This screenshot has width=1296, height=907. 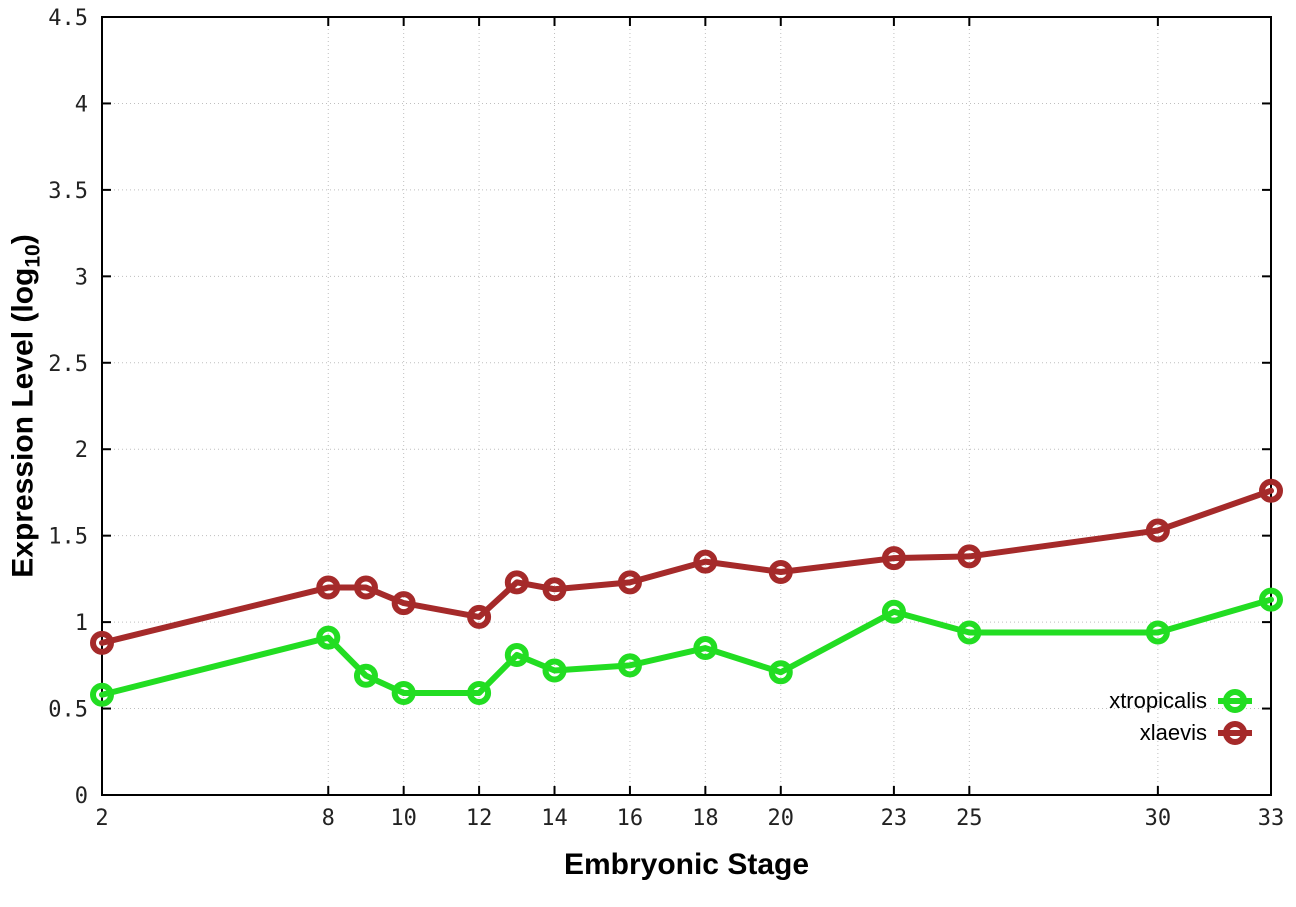 I want to click on legend-label-xlaevis: xlaevis, so click(x=1173, y=732).